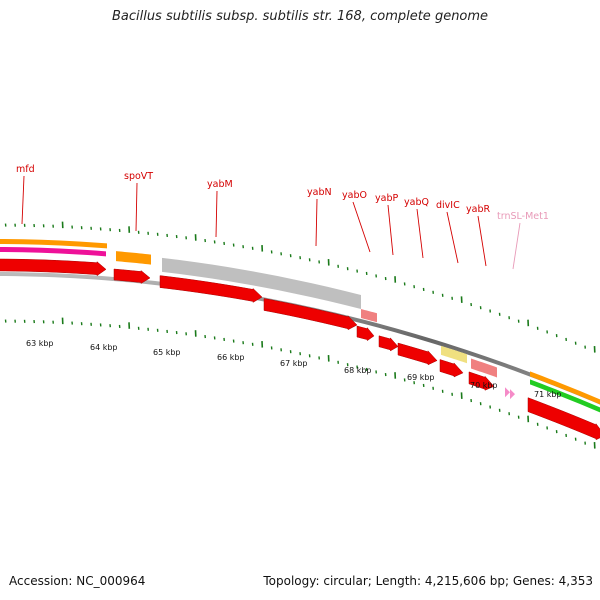 The height and width of the screenshot is (600, 600). Describe the element at coordinates (416, 202) in the screenshot. I see `gene-label-yabQ: yabQ` at that location.